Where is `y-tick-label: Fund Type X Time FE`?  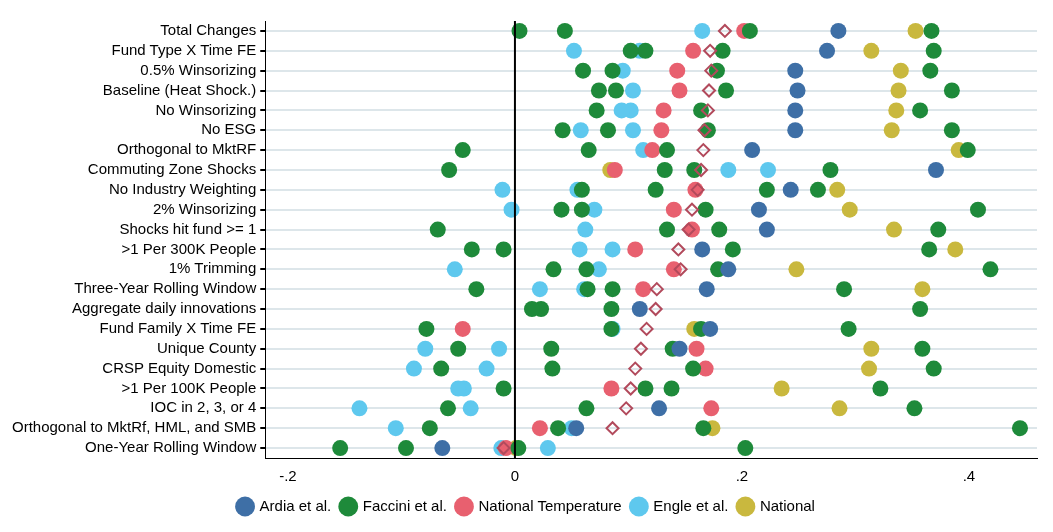
y-tick-label: Fund Type X Time FE is located at coordinates (184, 49).